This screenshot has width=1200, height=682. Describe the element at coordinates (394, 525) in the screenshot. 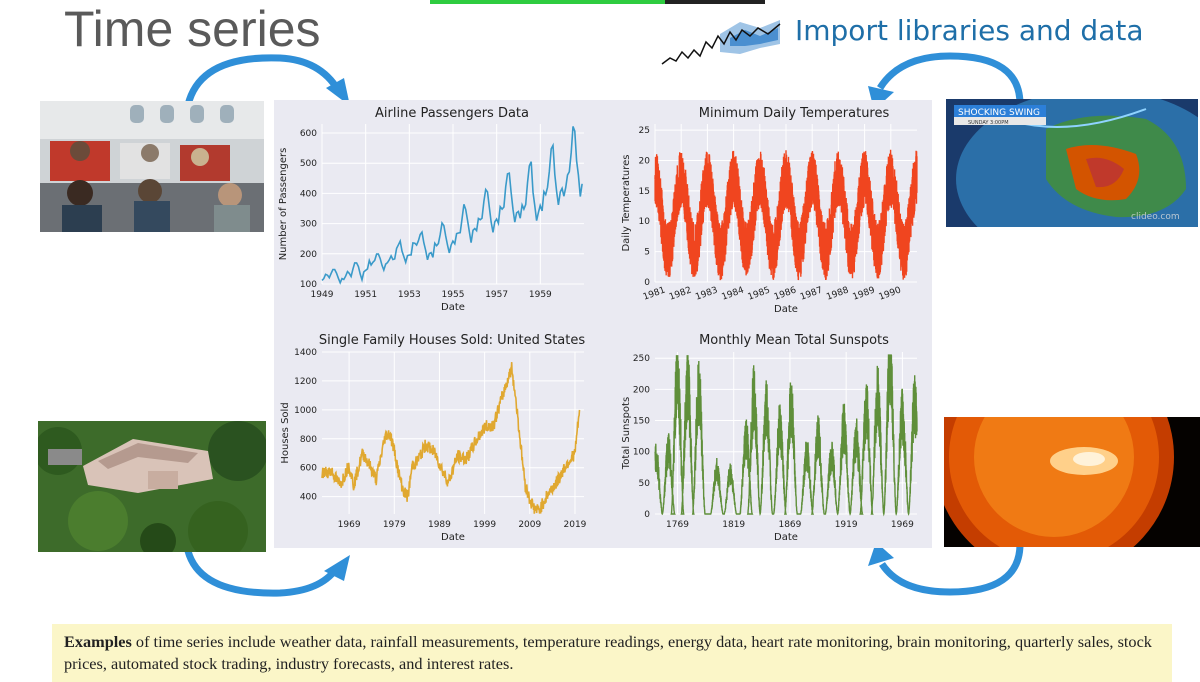

I see `x-tick-label: 1979` at that location.